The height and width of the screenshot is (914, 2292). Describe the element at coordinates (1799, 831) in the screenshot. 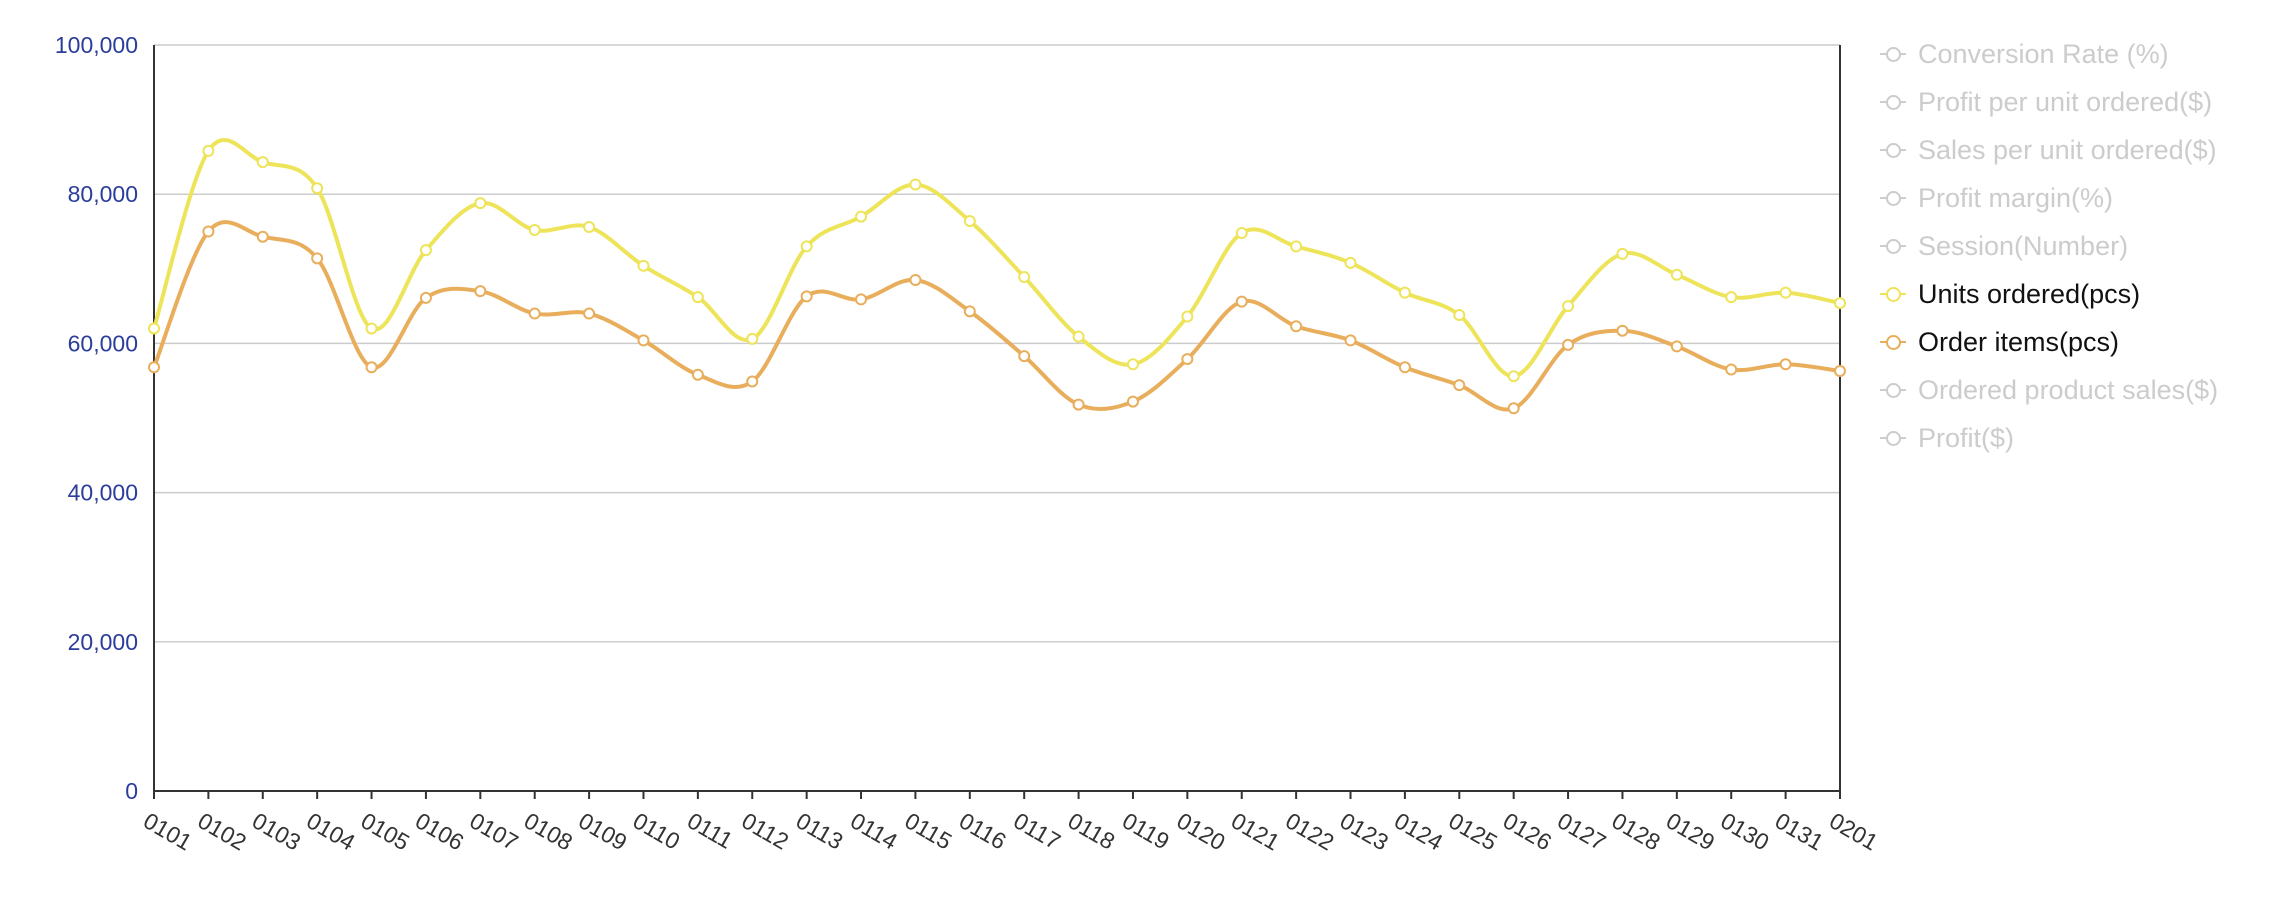

I see `x-tick-label: 0131` at that location.